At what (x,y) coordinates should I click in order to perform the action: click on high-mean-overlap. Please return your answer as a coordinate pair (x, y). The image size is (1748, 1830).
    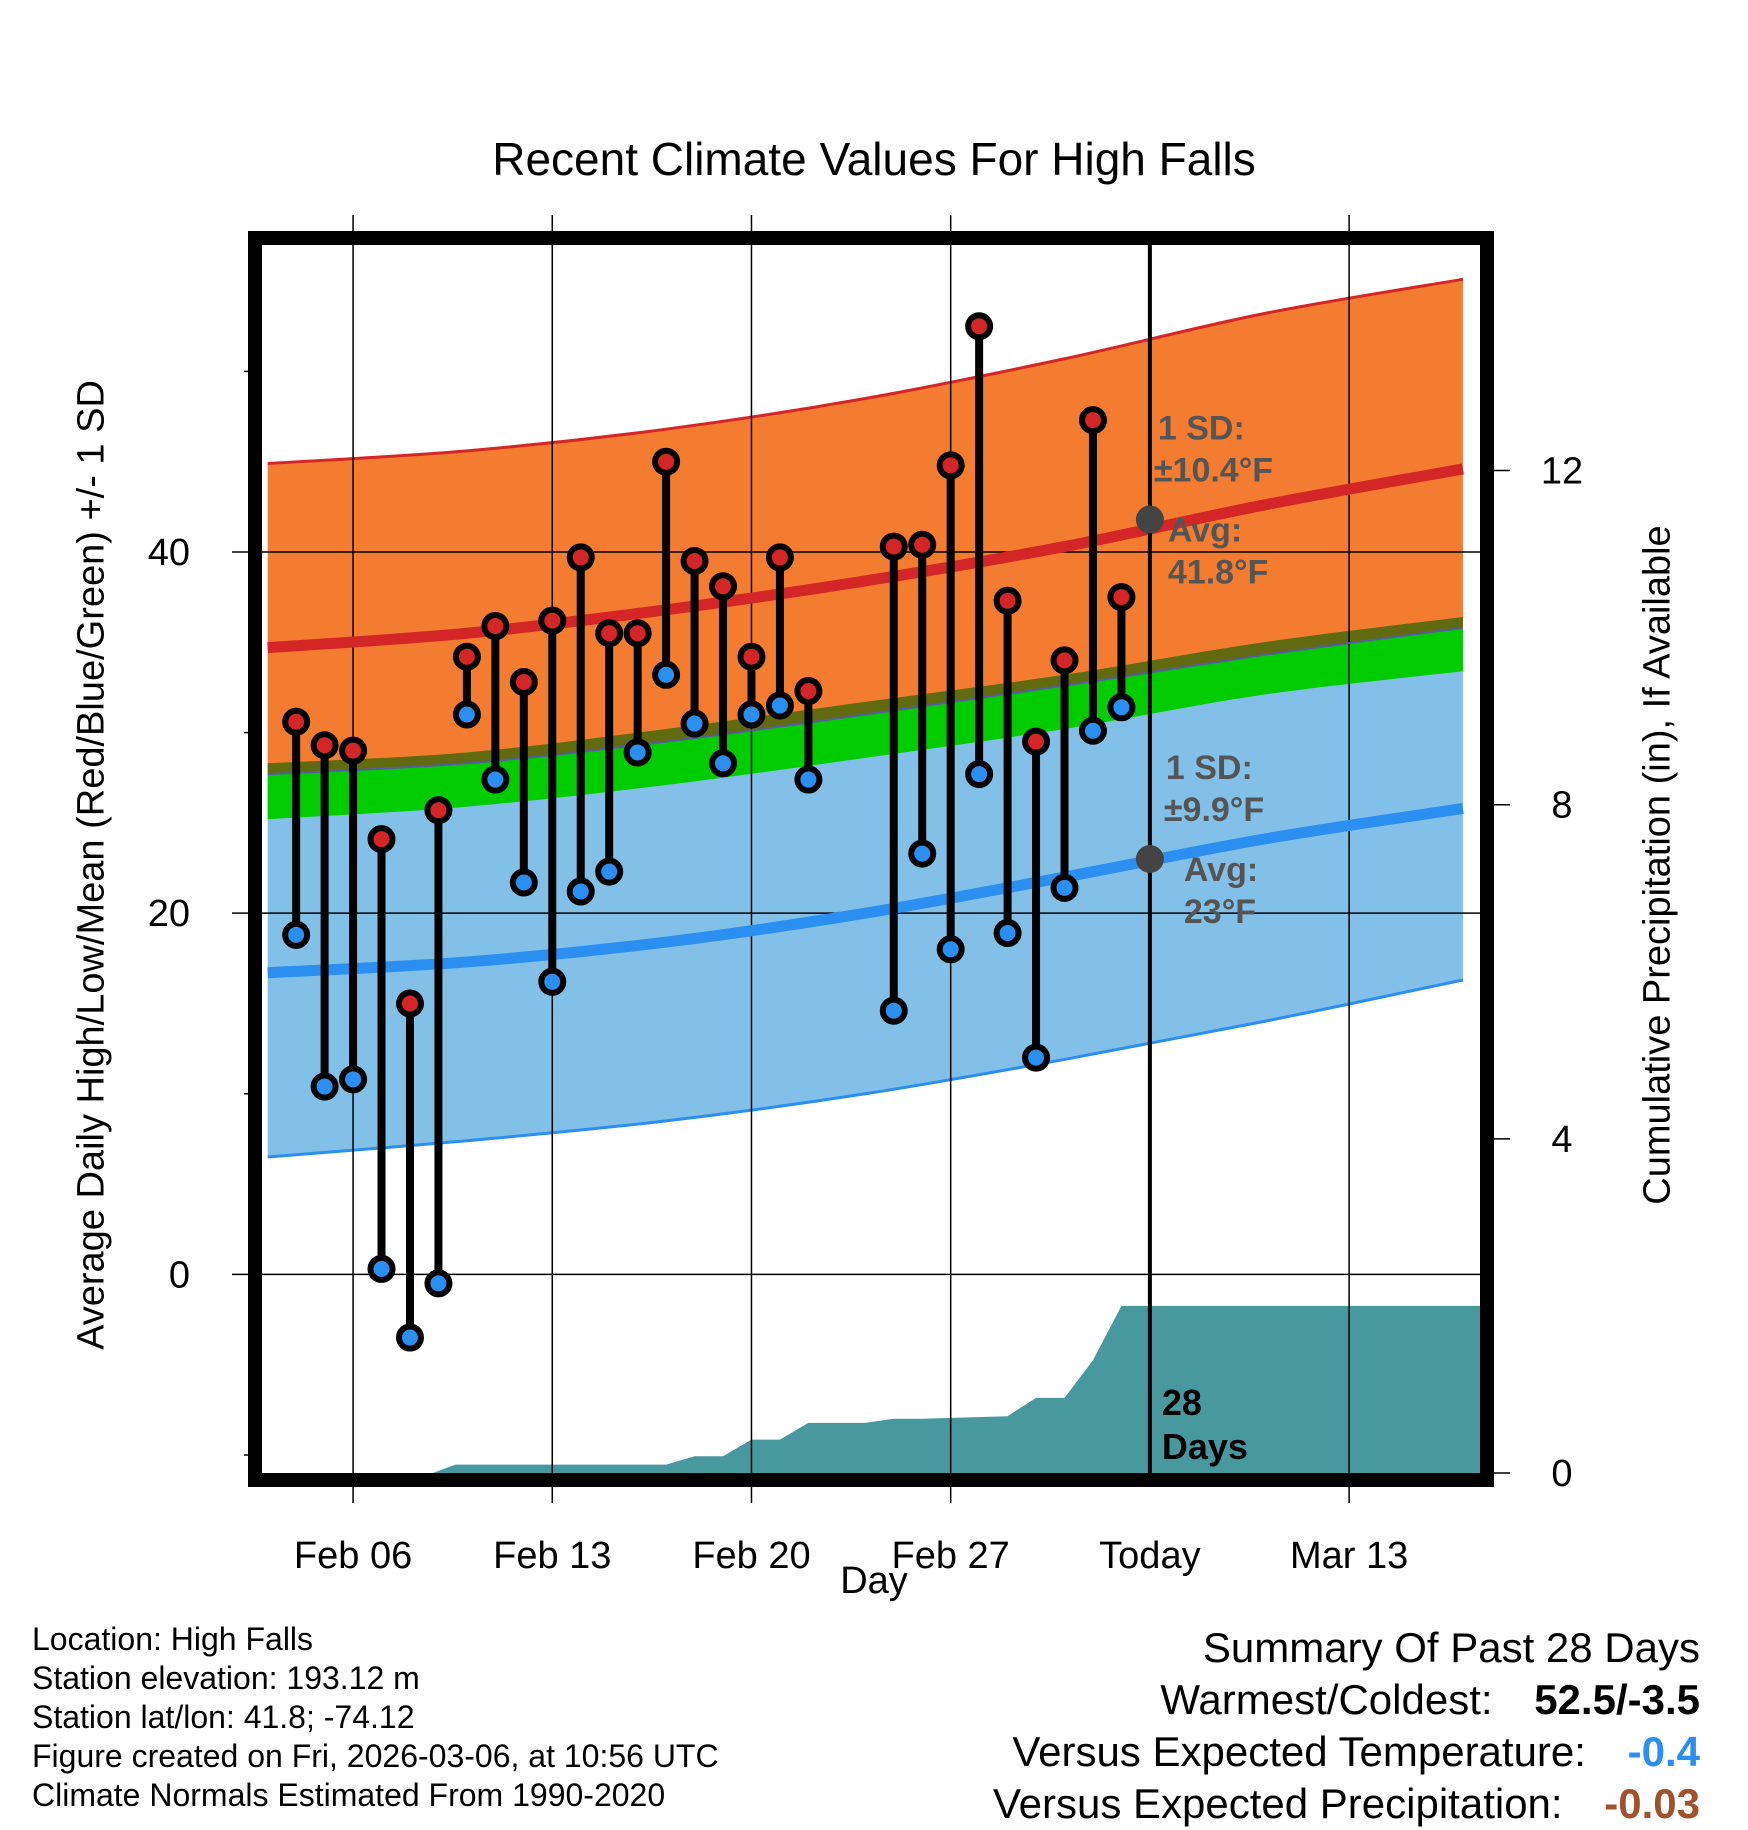
    Looking at the image, I should click on (865, 696).